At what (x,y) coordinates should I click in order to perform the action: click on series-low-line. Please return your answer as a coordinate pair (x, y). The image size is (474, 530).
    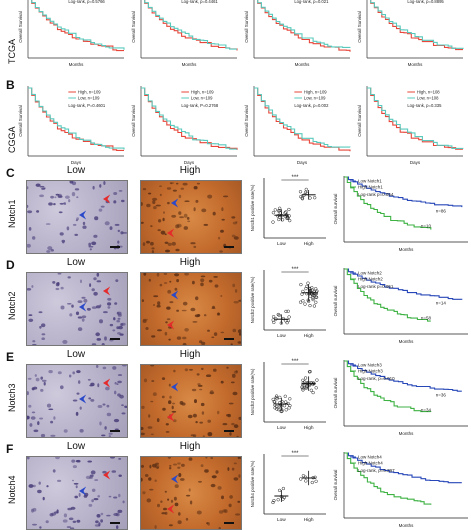
    Looking at the image, I should click on (403, 376).